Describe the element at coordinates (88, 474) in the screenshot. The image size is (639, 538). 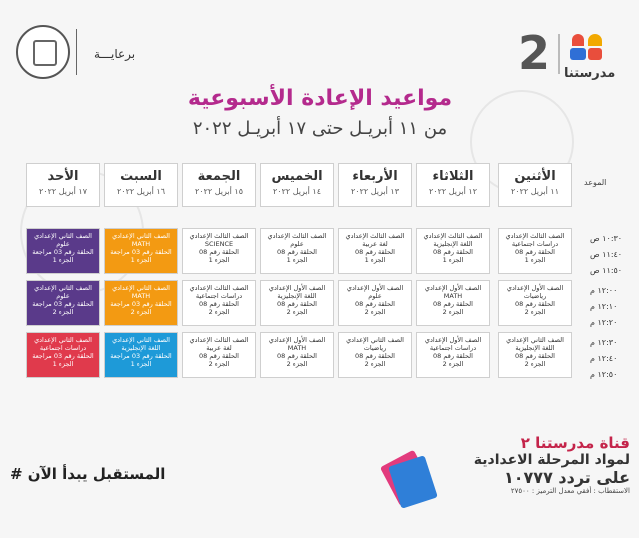
I see `slogan: # المستقبل يبدأ الآن` at that location.